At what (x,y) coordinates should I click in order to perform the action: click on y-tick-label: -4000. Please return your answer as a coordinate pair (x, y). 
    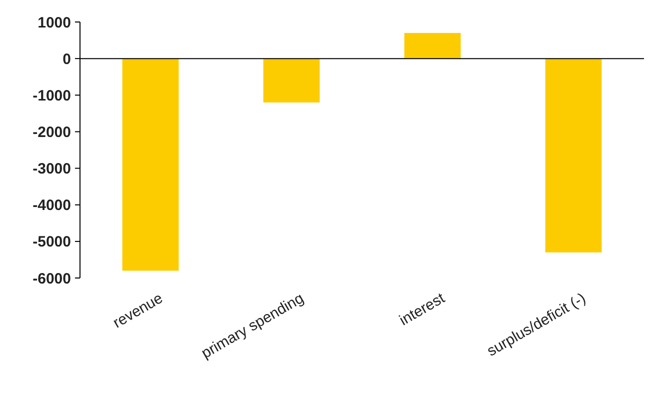
    Looking at the image, I should click on (51, 205).